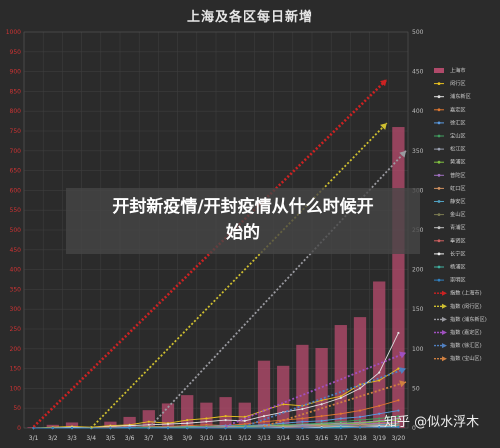 The height and width of the screenshot is (448, 500). I want to click on x-tick-label: 3/7, so click(149, 438).